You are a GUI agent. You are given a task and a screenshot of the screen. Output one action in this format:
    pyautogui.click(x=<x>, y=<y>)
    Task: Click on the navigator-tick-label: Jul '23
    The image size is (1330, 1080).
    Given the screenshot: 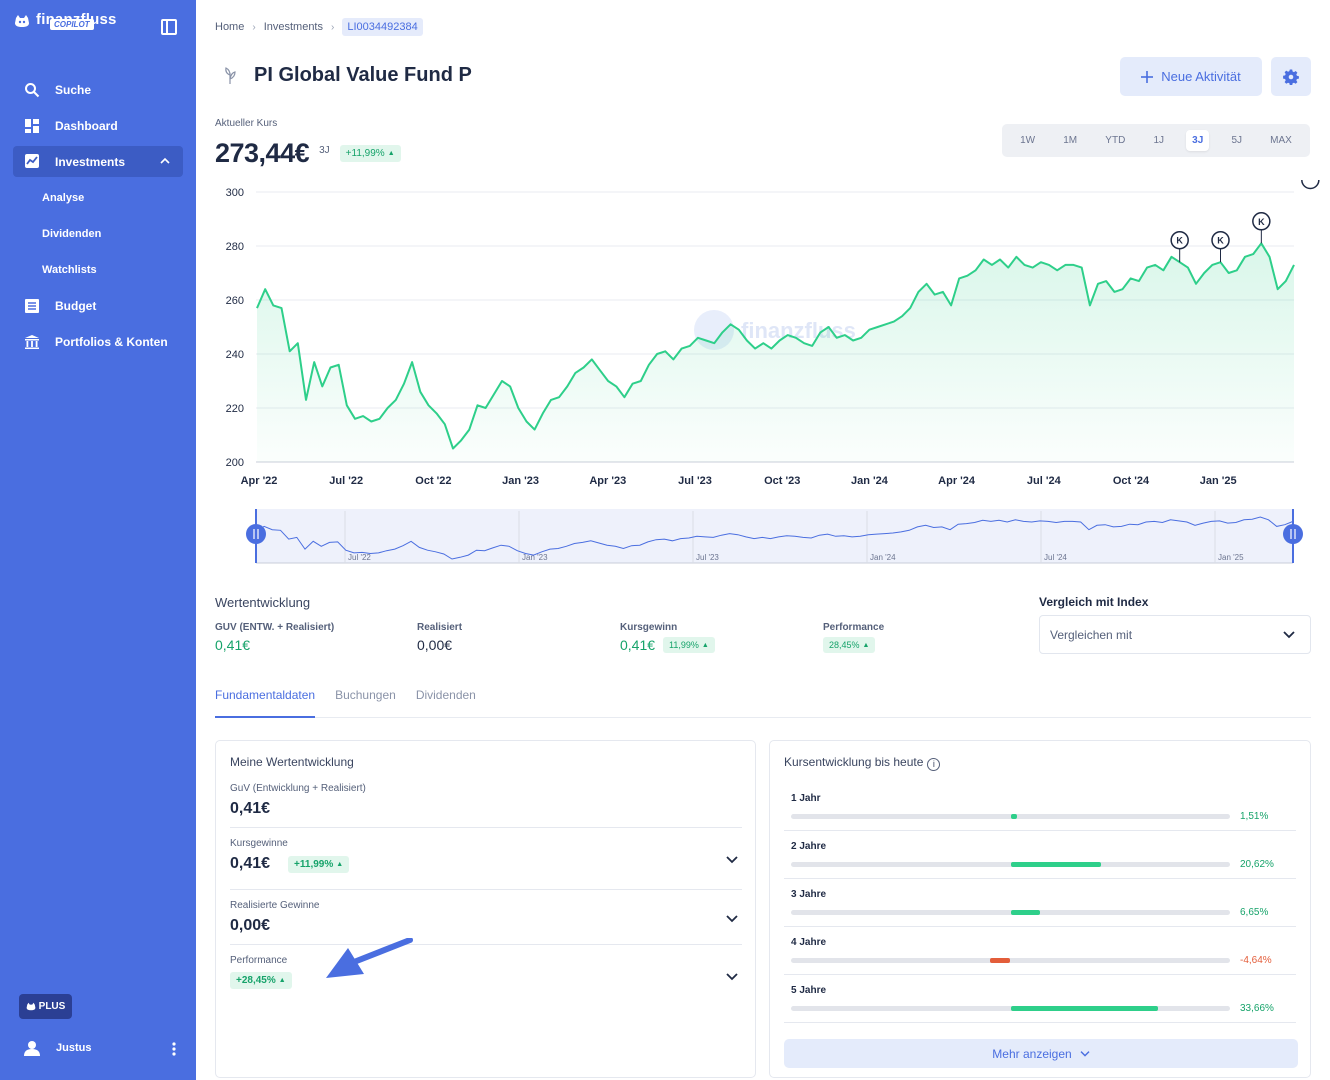 What is the action you would take?
    pyautogui.click(x=707, y=557)
    